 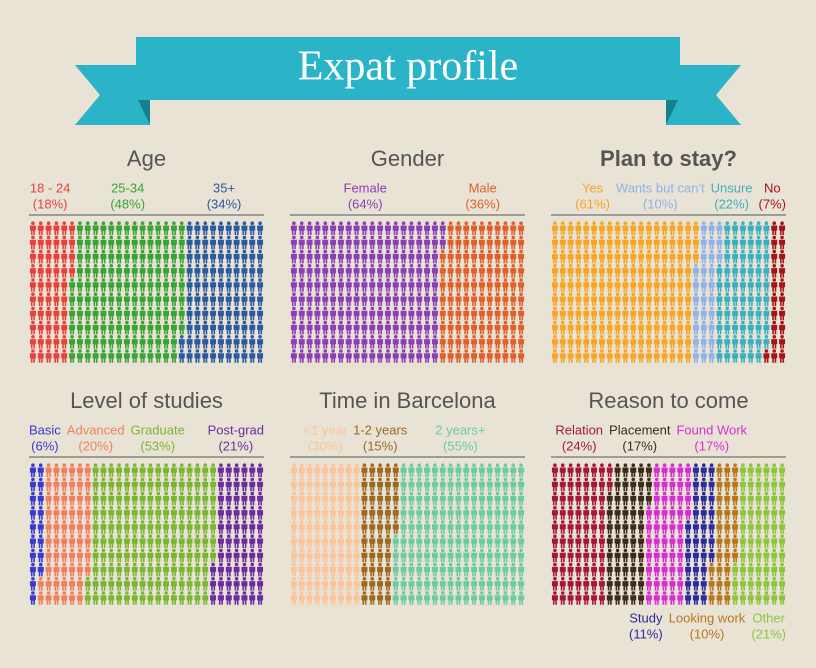 I want to click on value-label: (7%), so click(x=772, y=203).